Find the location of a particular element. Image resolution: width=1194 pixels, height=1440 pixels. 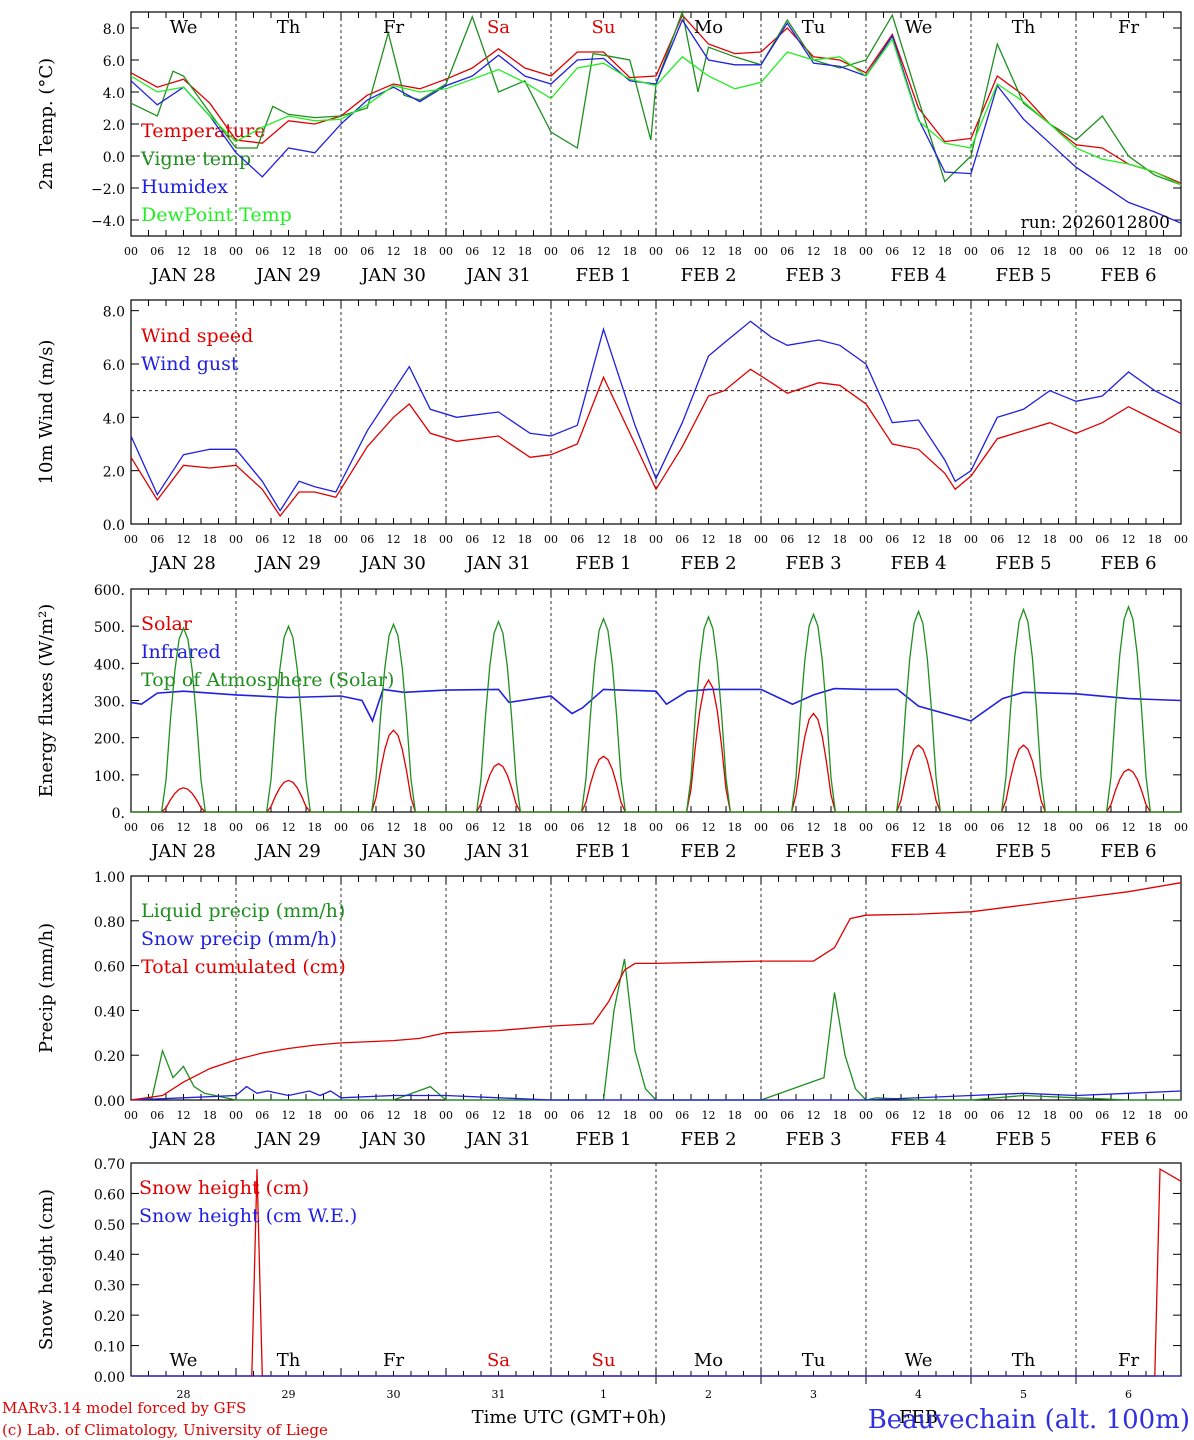

date-label: FEB 6 is located at coordinates (1128, 1139).